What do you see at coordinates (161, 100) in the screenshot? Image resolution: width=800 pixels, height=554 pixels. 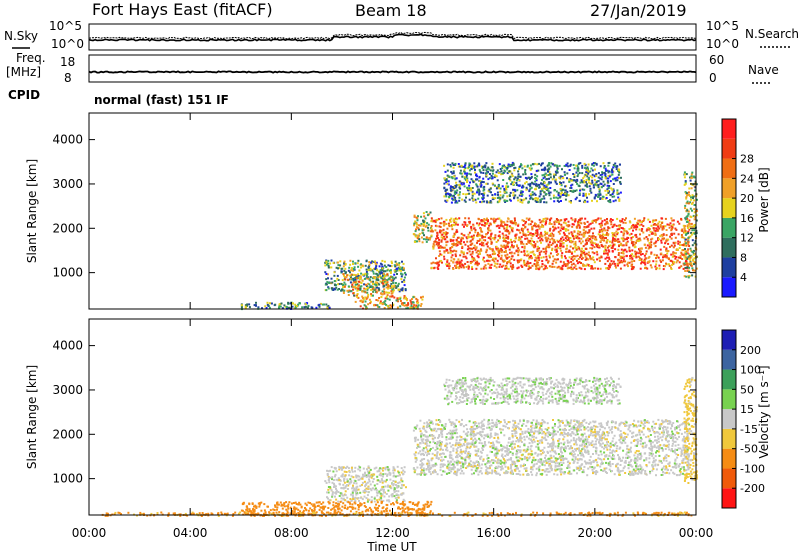 I see `cpid-value: normal (fast) 151 IF` at bounding box center [161, 100].